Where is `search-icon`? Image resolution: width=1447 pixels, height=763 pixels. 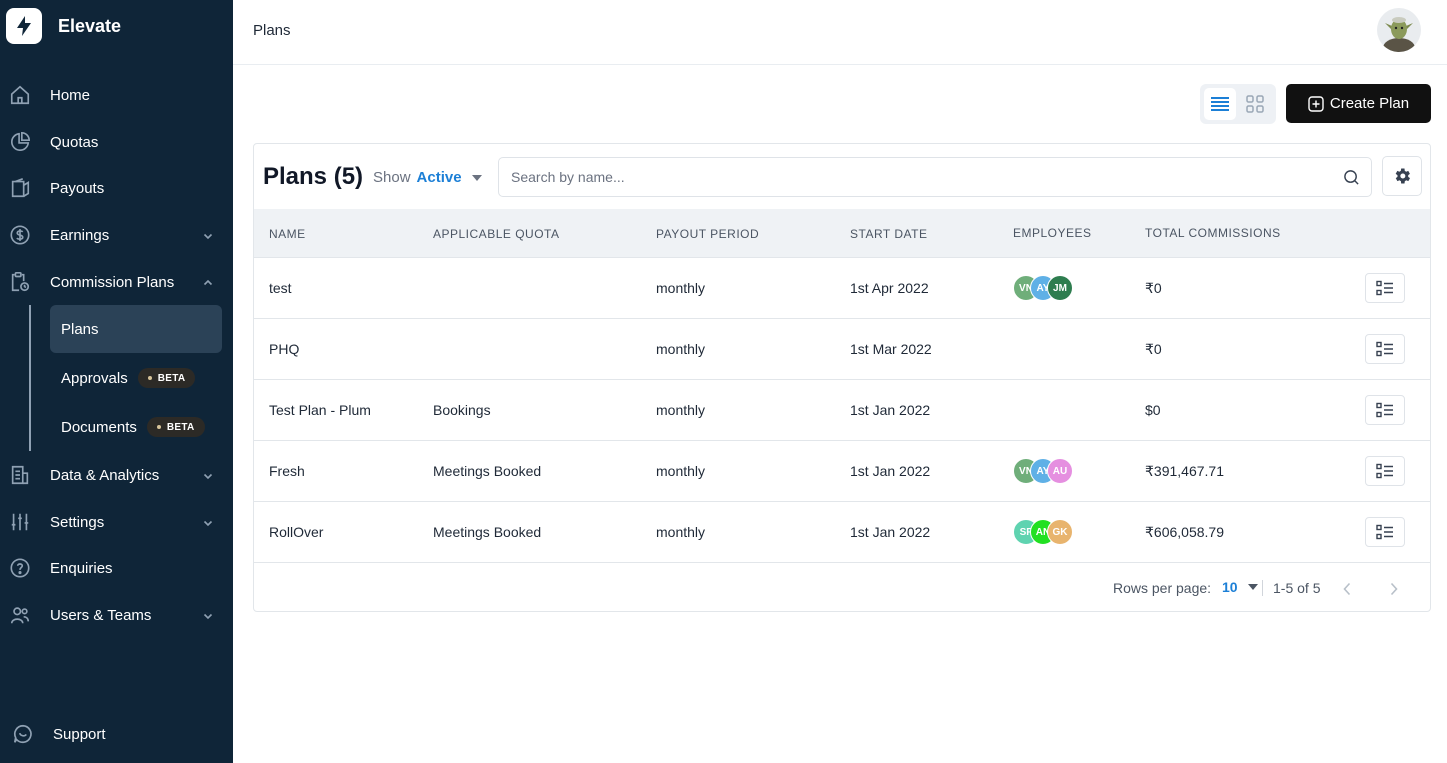 search-icon is located at coordinates (1351, 177).